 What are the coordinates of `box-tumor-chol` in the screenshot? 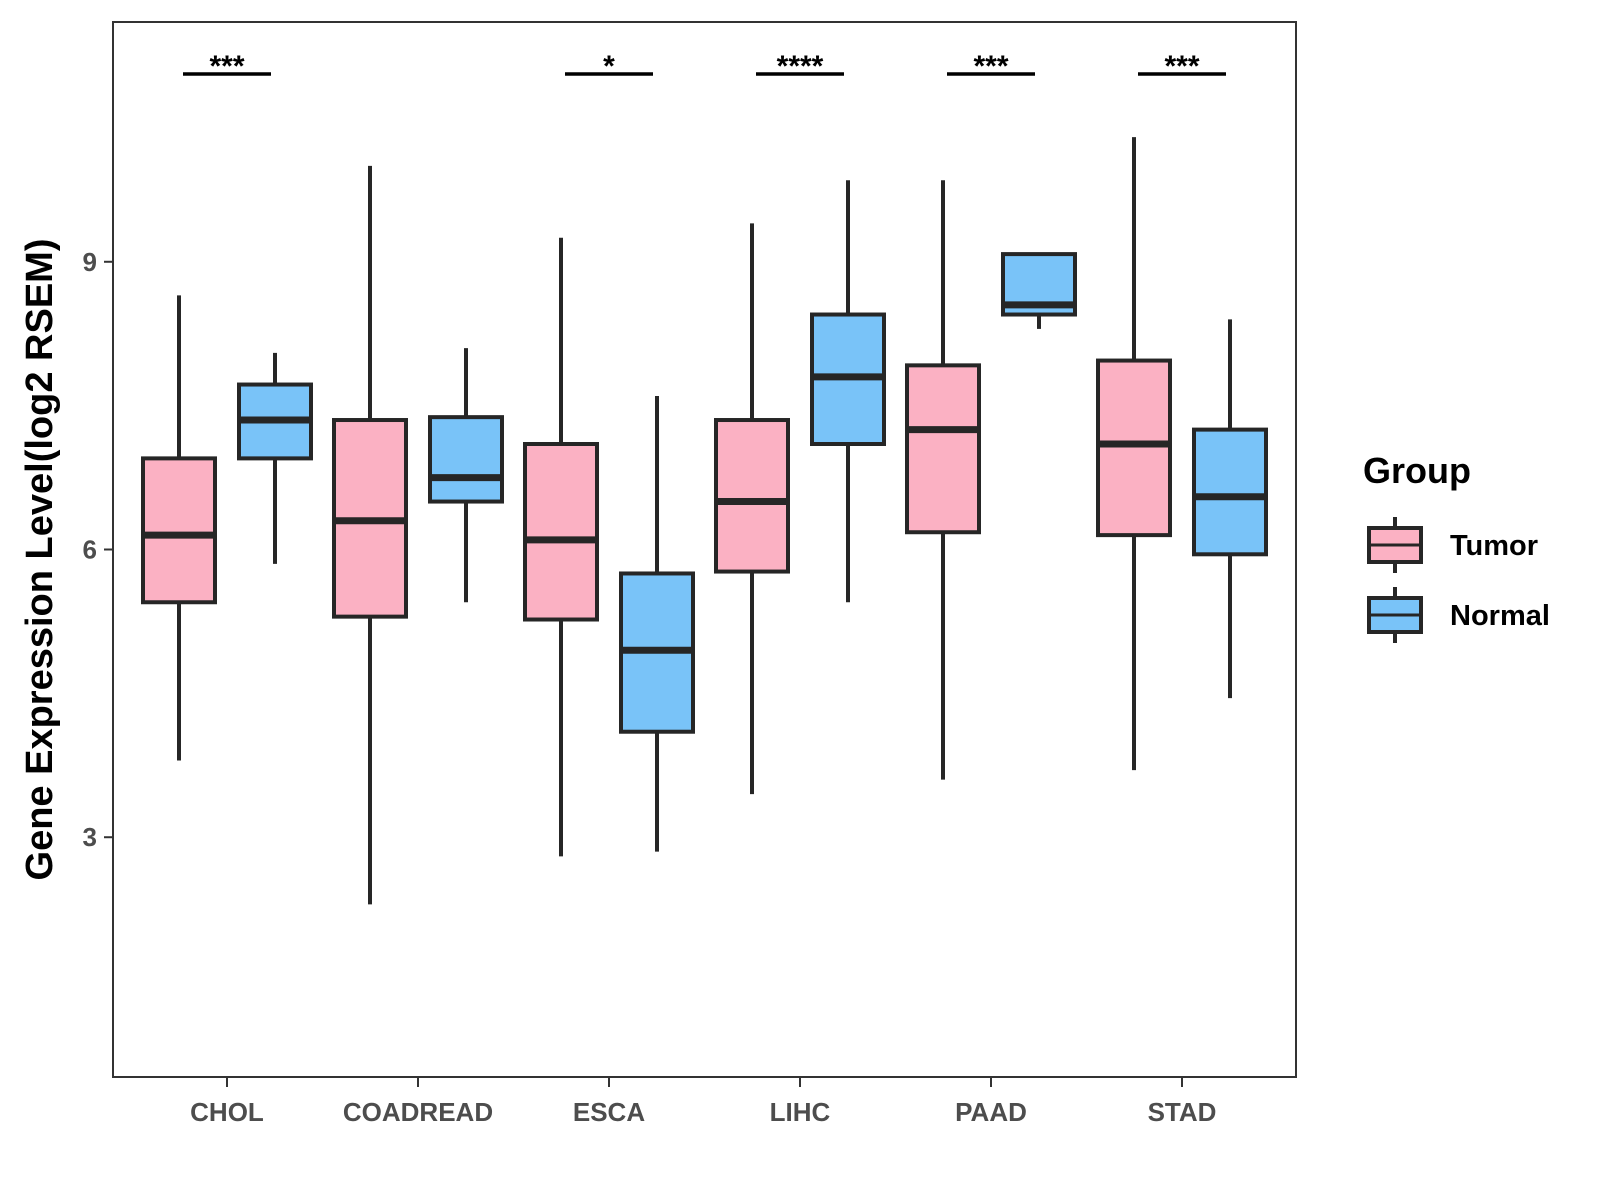 It's located at (179, 530).